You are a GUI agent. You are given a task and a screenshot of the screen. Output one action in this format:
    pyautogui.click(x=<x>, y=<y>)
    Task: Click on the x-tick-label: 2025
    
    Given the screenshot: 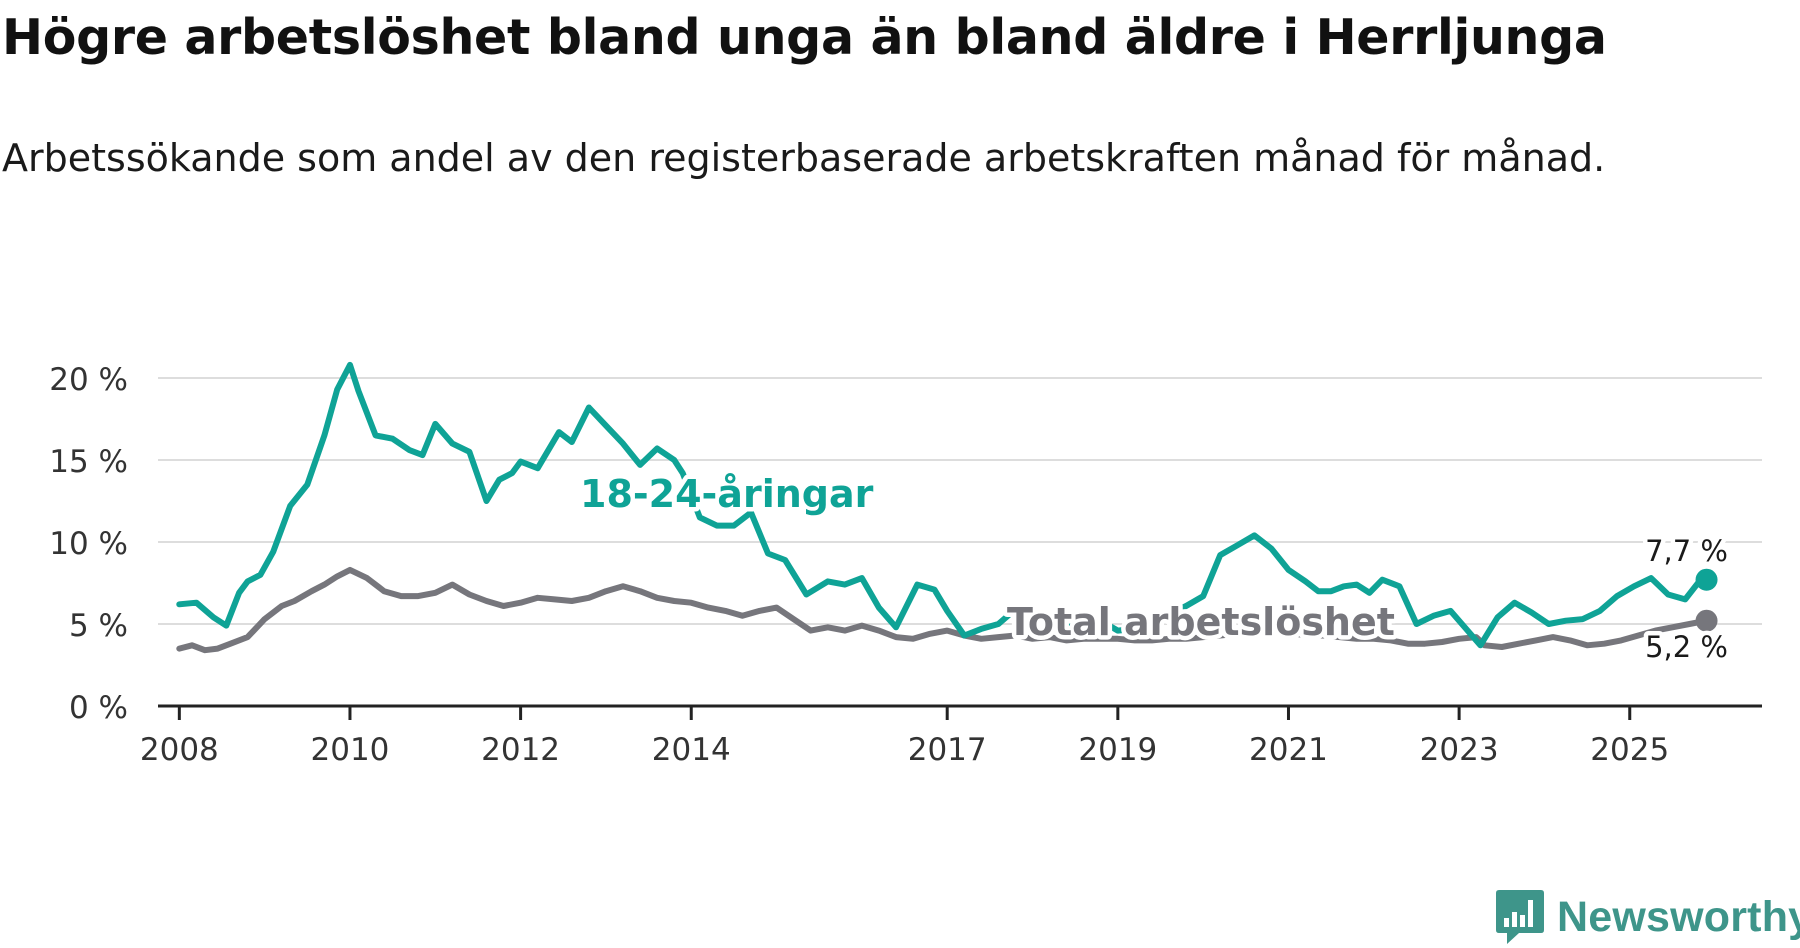 What is the action you would take?
    pyautogui.click(x=1629, y=750)
    